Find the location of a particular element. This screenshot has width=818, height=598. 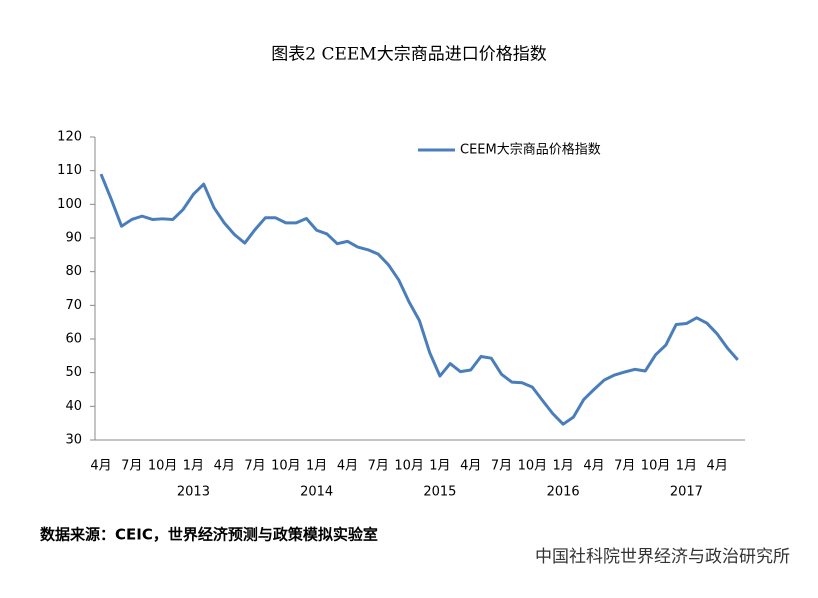

y-tick-label: 50 is located at coordinates (73, 372).